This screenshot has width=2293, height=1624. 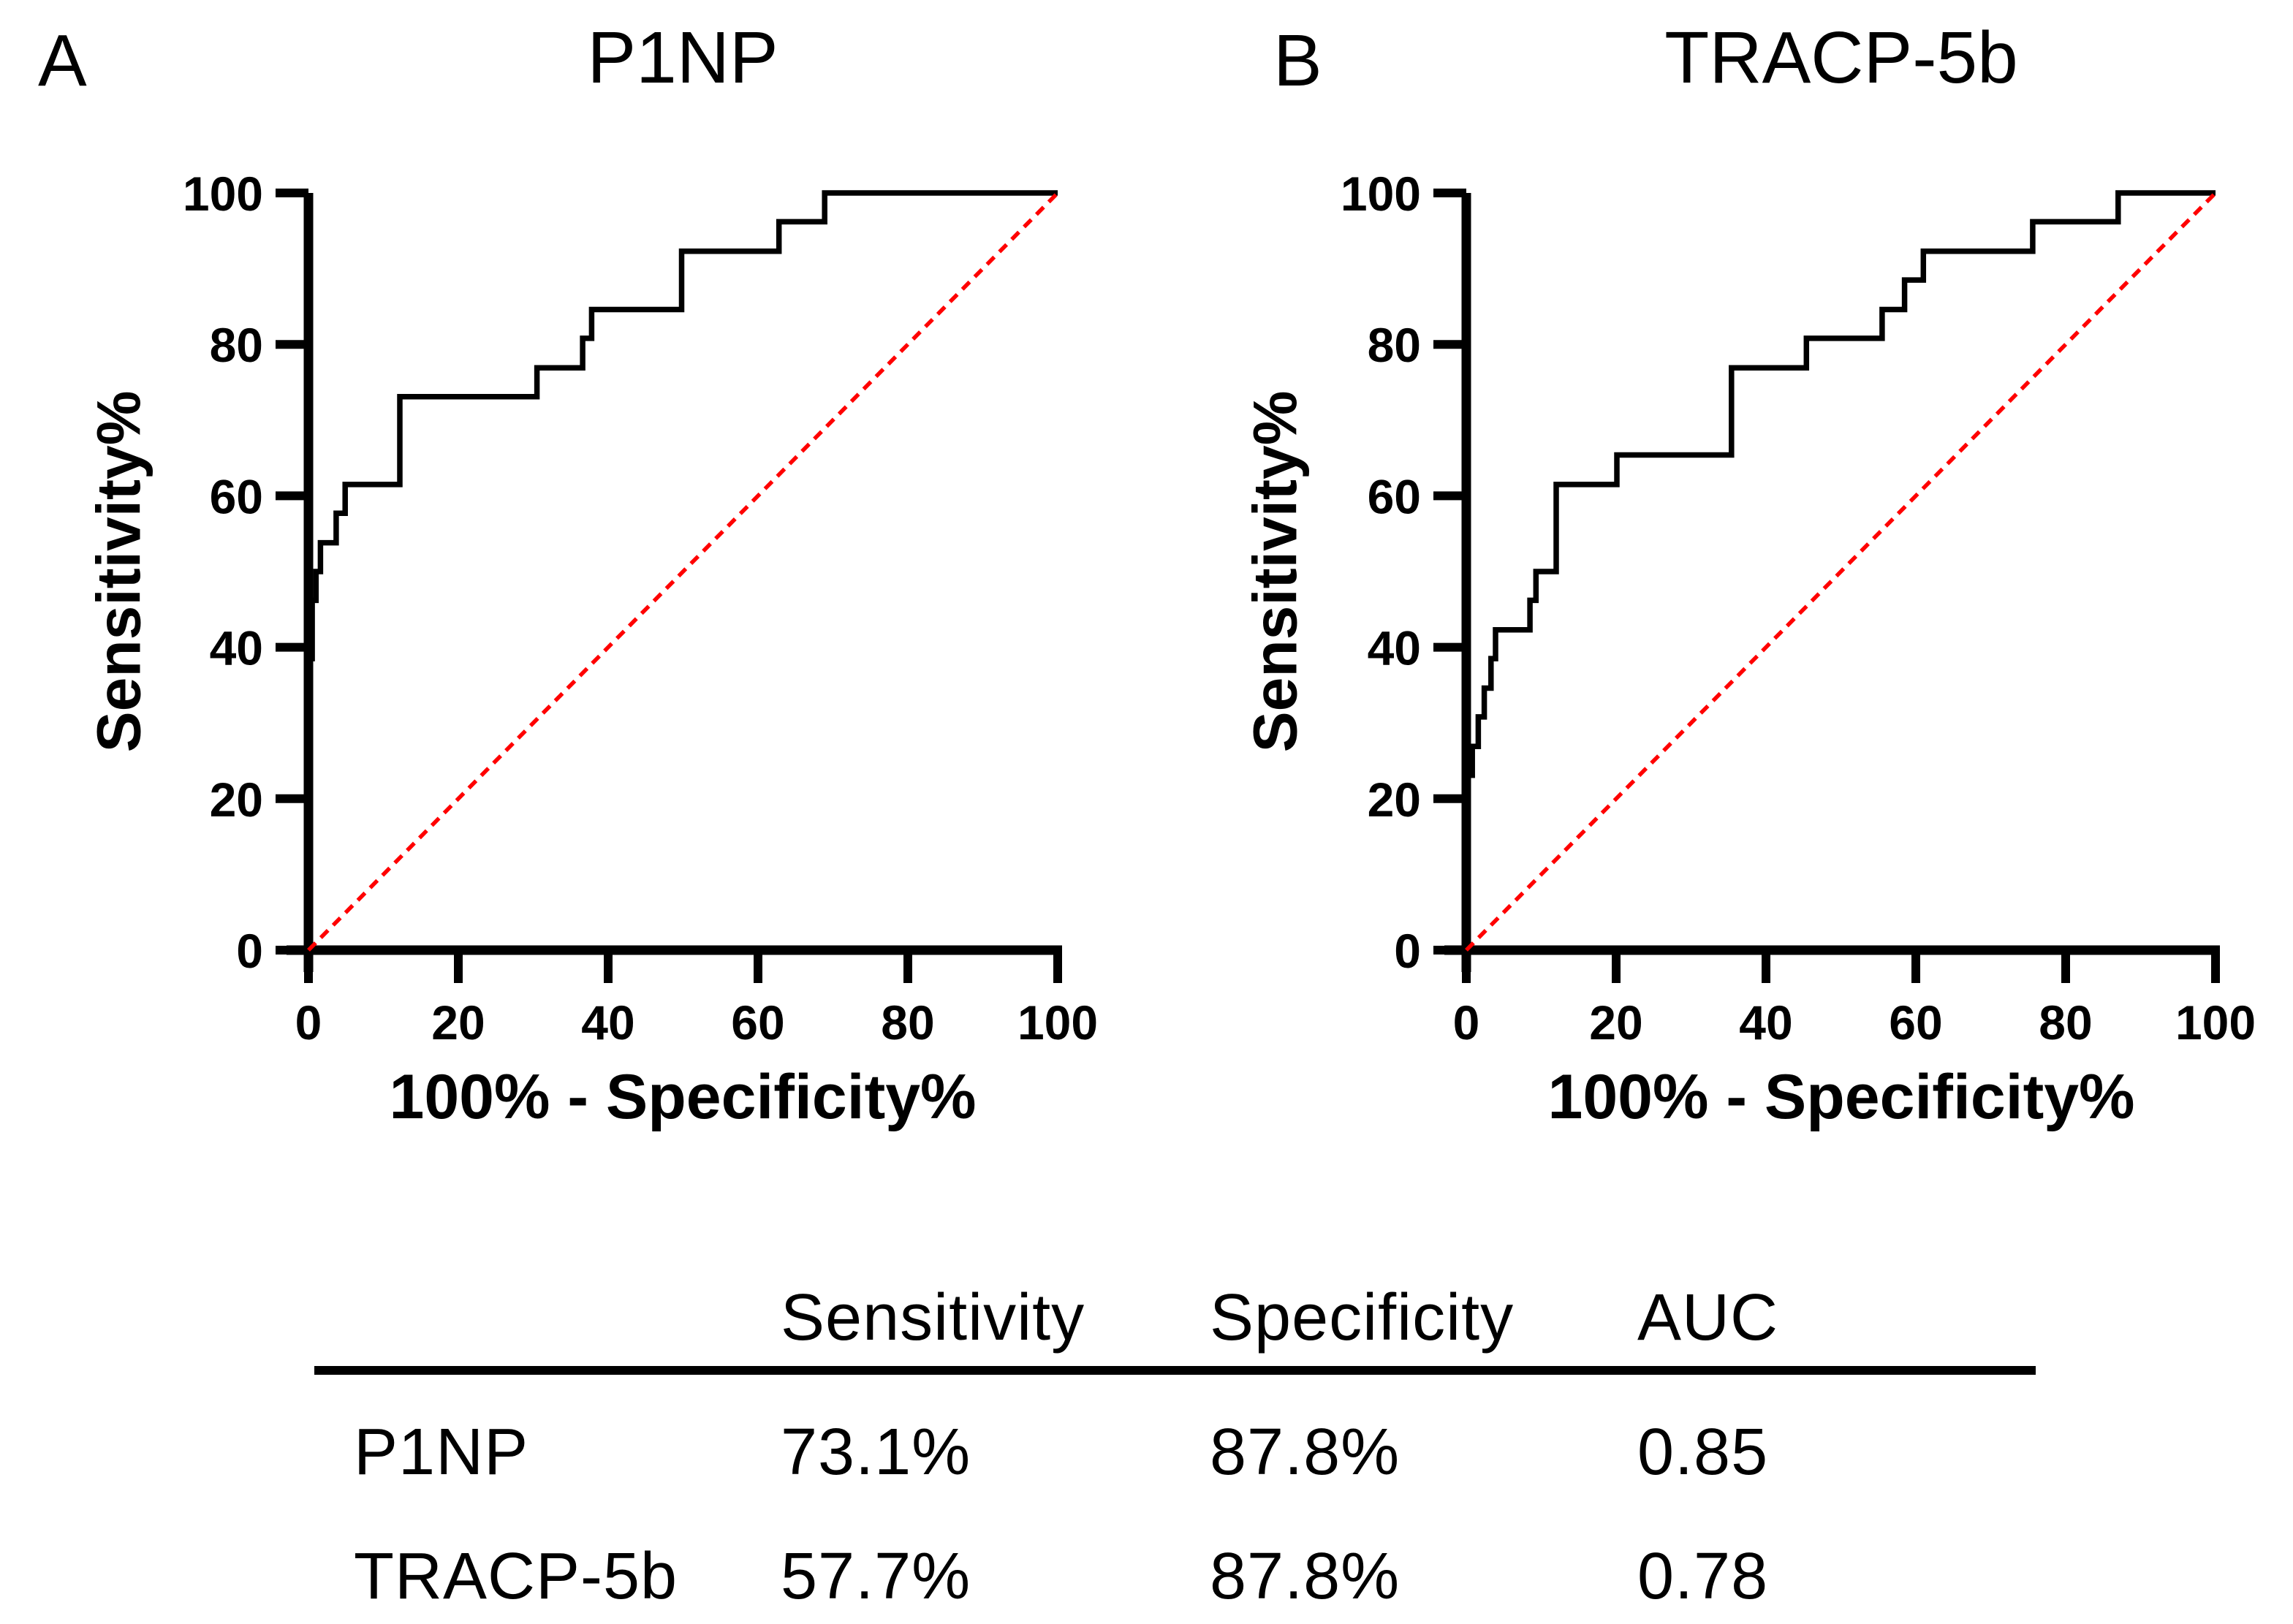 What do you see at coordinates (1297, 61) in the screenshot?
I see `panel-b-letter: B` at bounding box center [1297, 61].